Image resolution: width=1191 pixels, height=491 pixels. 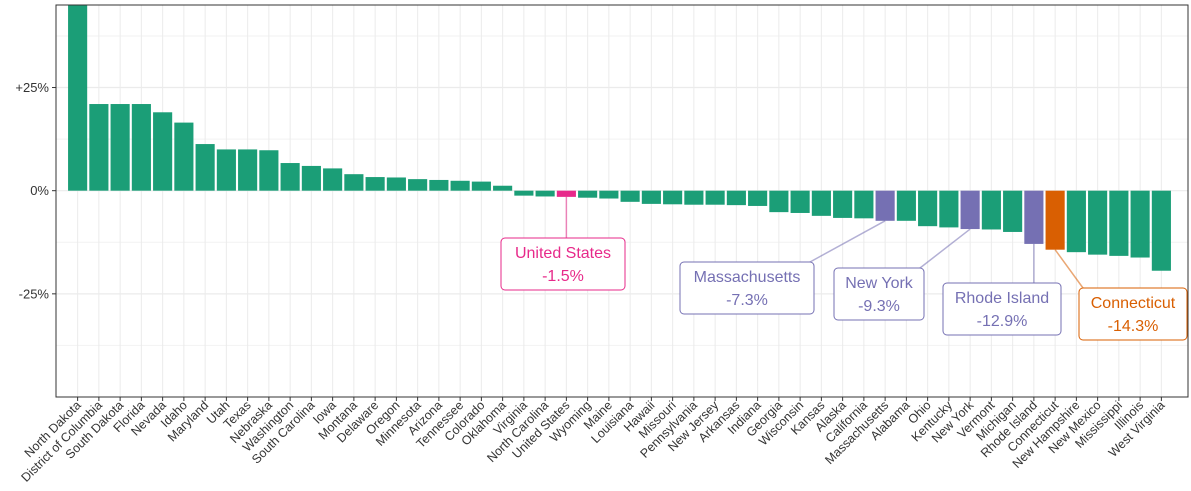 I want to click on callout-united-states: United States -1.5%, so click(x=563, y=264).